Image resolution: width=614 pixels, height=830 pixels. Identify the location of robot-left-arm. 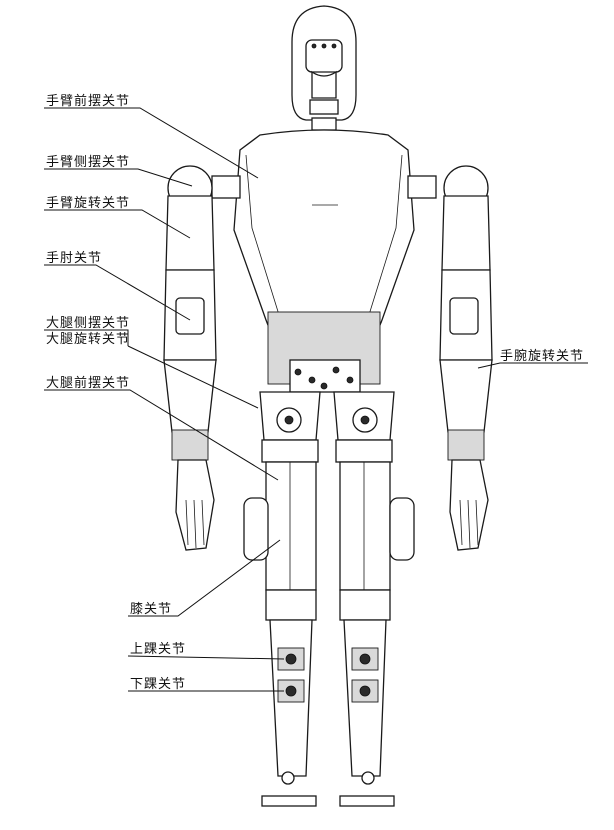
(190, 358).